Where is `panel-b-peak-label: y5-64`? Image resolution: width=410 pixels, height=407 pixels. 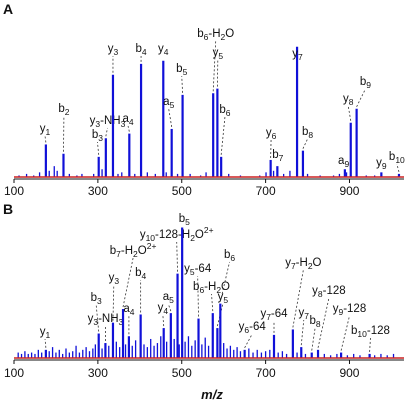 panel-b-peak-label: y5-64 is located at coordinates (198, 270).